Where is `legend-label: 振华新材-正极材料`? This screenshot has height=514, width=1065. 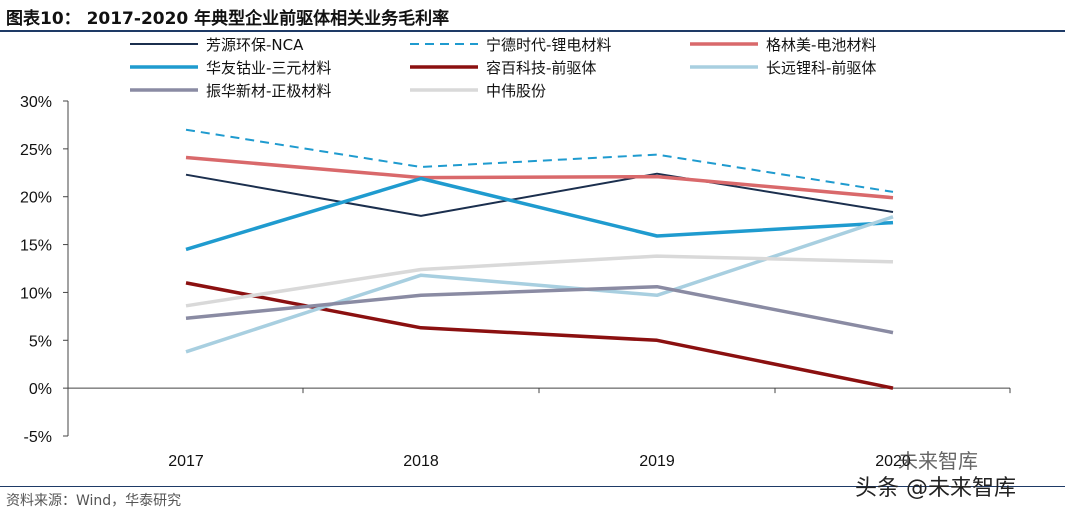 legend-label: 振华新材-正极材料 is located at coordinates (268, 91).